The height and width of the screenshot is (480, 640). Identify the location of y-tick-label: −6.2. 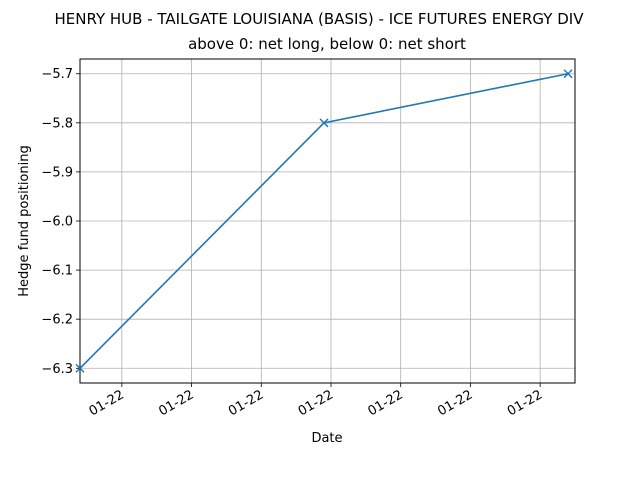
(57, 320).